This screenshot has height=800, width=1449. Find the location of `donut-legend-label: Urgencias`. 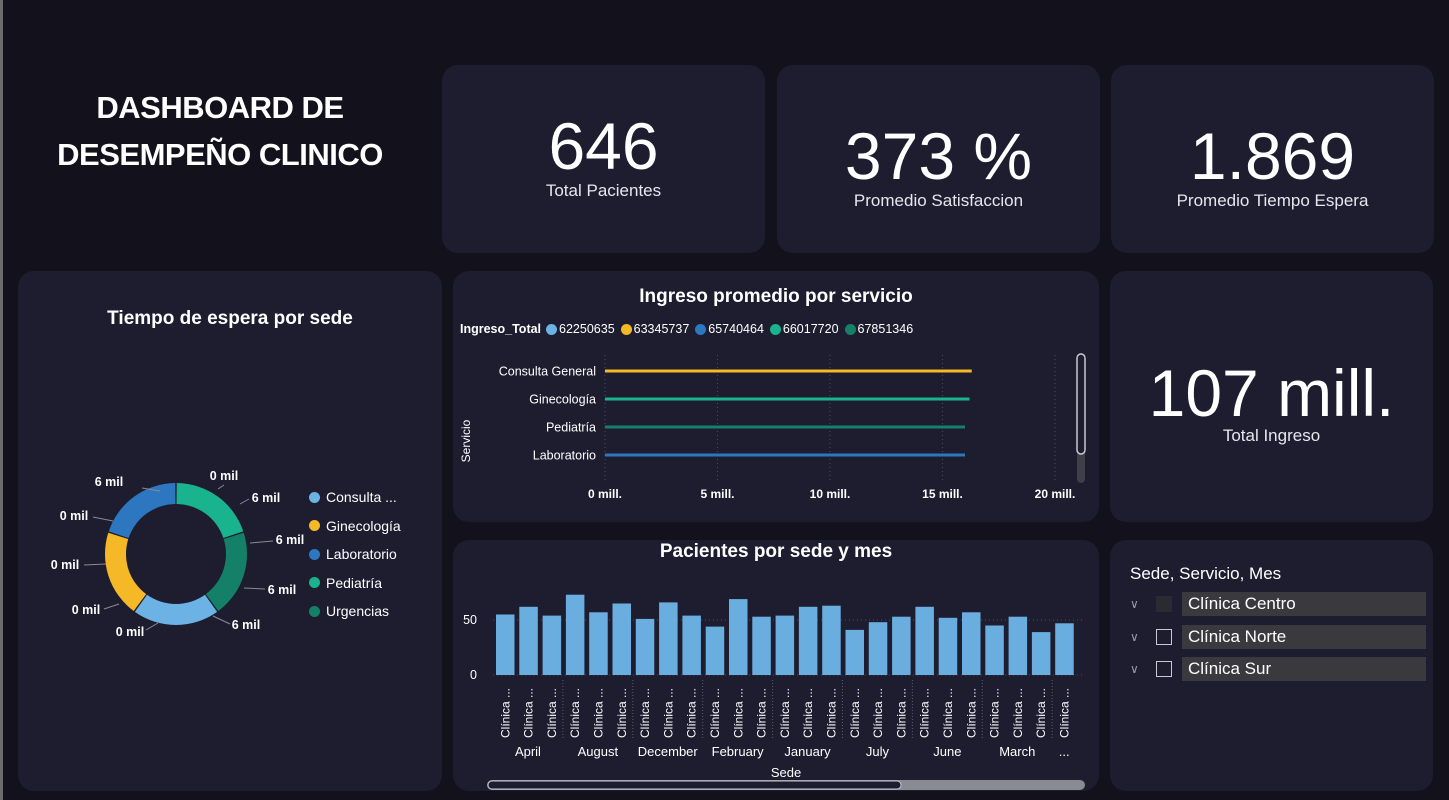

donut-legend-label: Urgencias is located at coordinates (358, 611).